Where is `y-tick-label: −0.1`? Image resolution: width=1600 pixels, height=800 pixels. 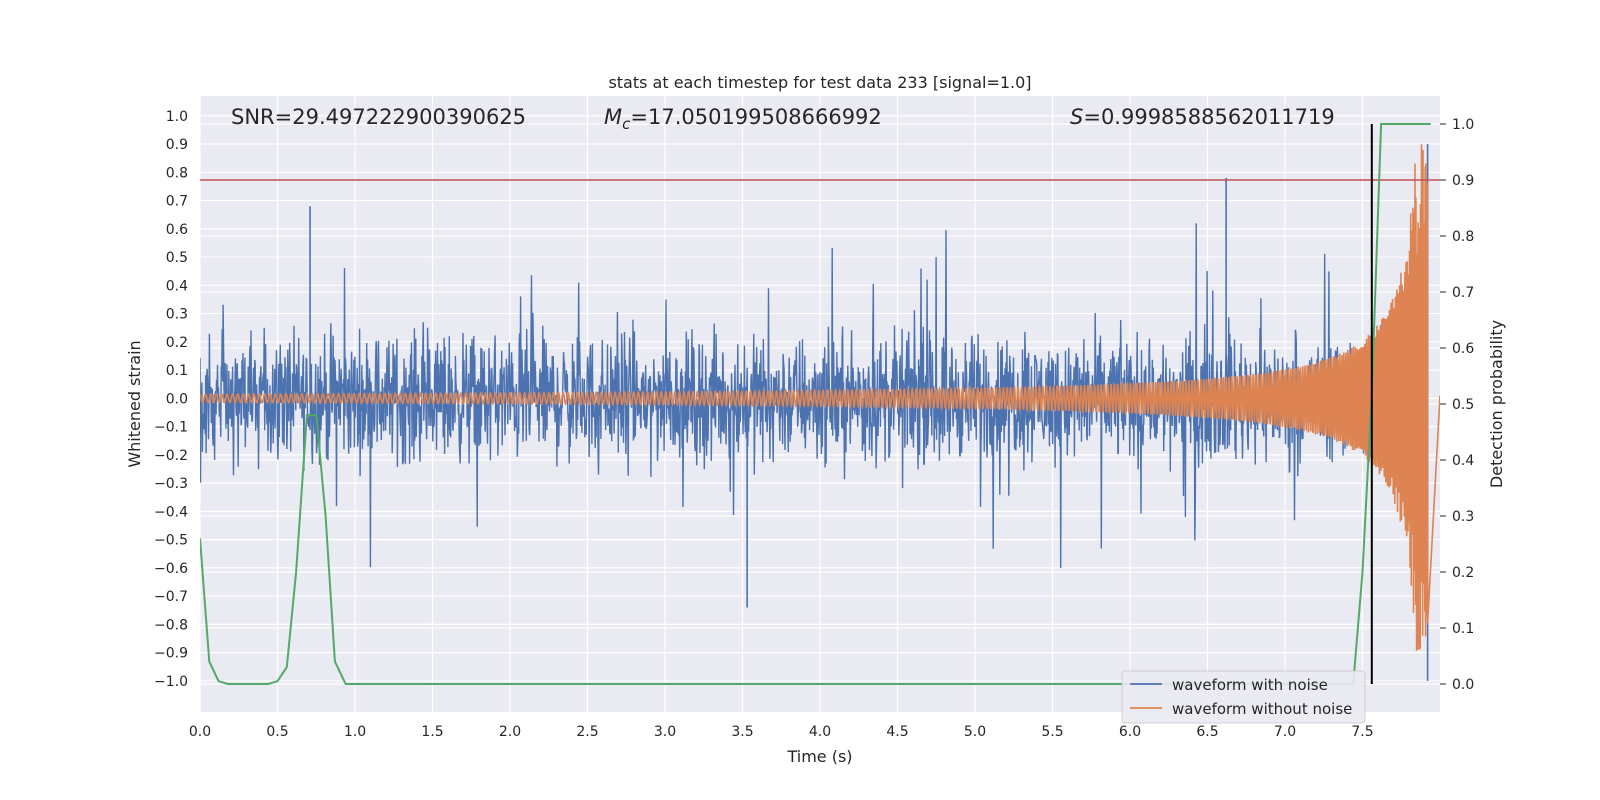
y-tick-label: −0.1 is located at coordinates (171, 428).